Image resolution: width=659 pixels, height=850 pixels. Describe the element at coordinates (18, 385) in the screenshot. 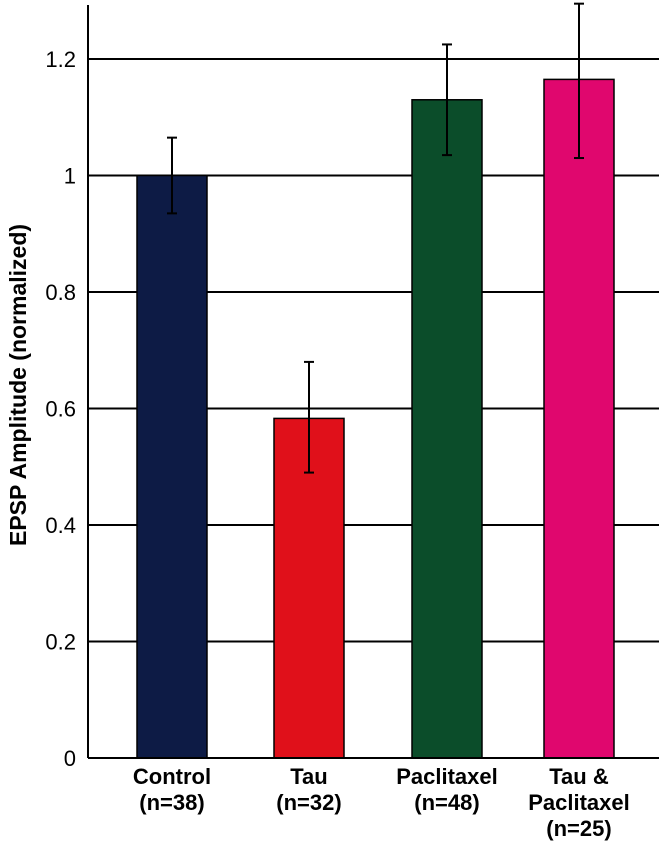

I see `y-axis-label: EPSP Amplitude (normalized)` at that location.